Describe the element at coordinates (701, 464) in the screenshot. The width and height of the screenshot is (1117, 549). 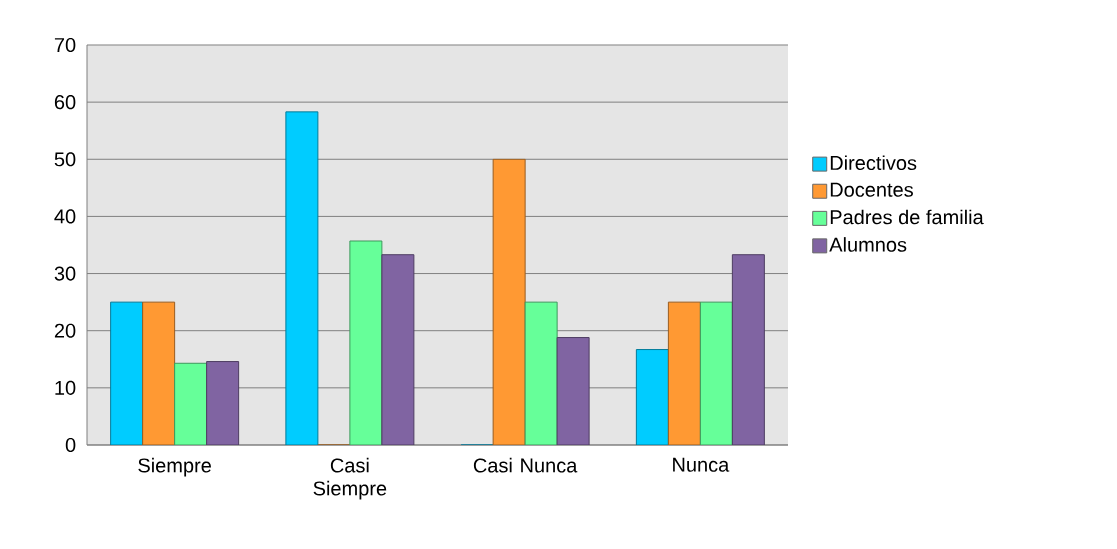
I see `x-tick-label: Nunca` at that location.